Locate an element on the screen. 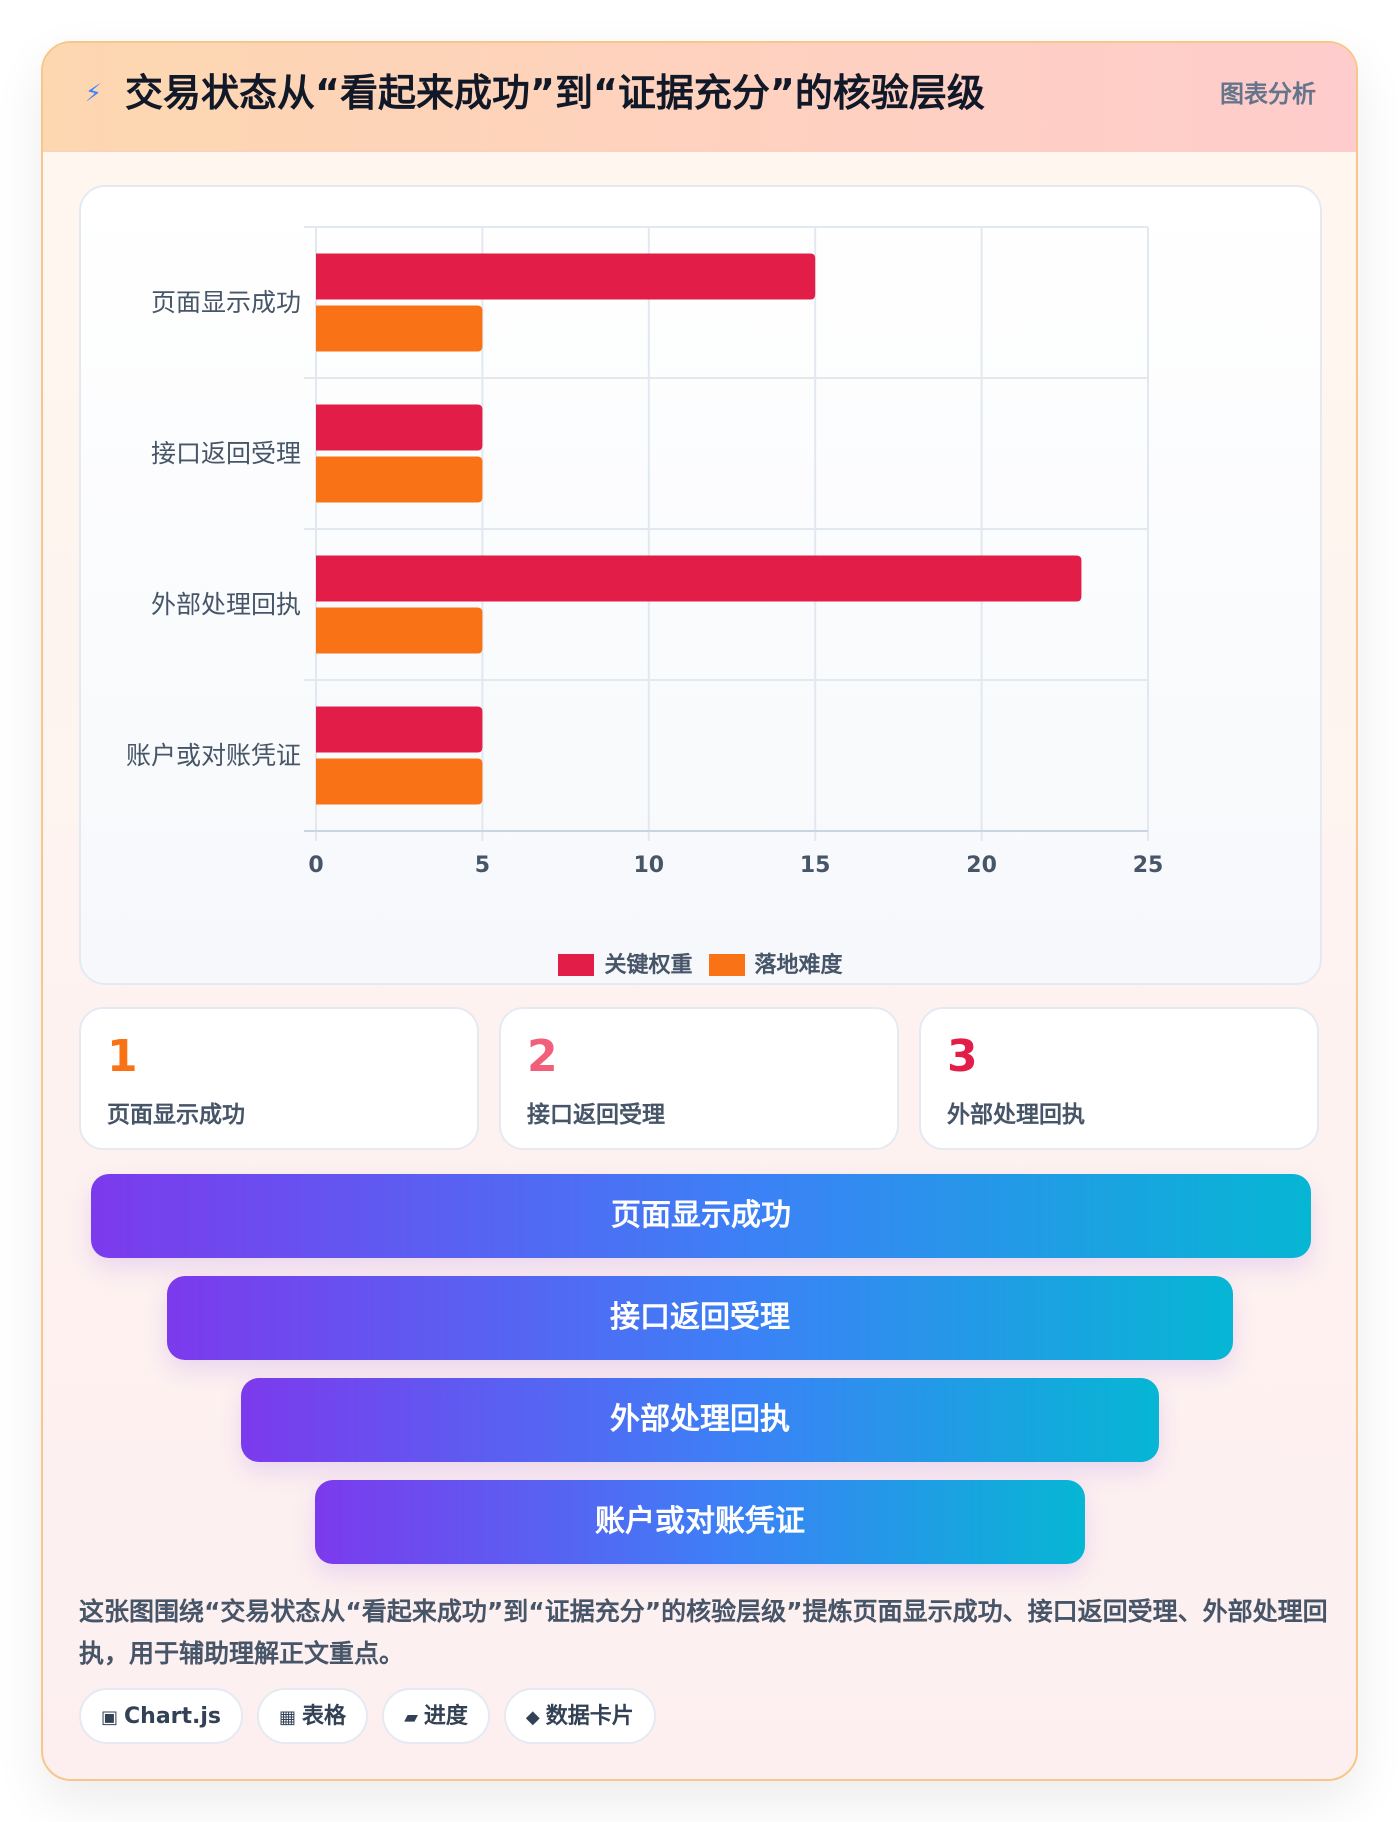  chip-progress: ▰ 进度 is located at coordinates (436, 1716).